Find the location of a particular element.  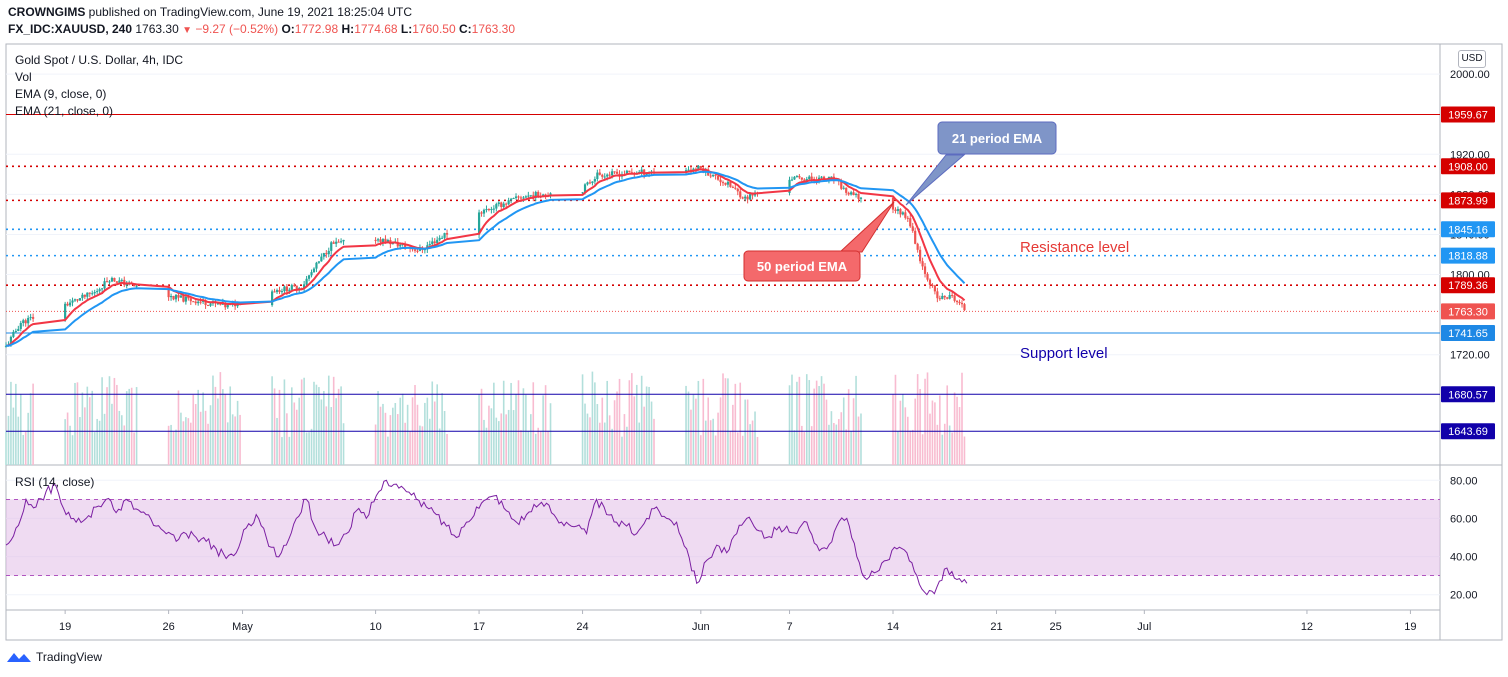

level-badge-1680.57 is located at coordinates (1468, 394).